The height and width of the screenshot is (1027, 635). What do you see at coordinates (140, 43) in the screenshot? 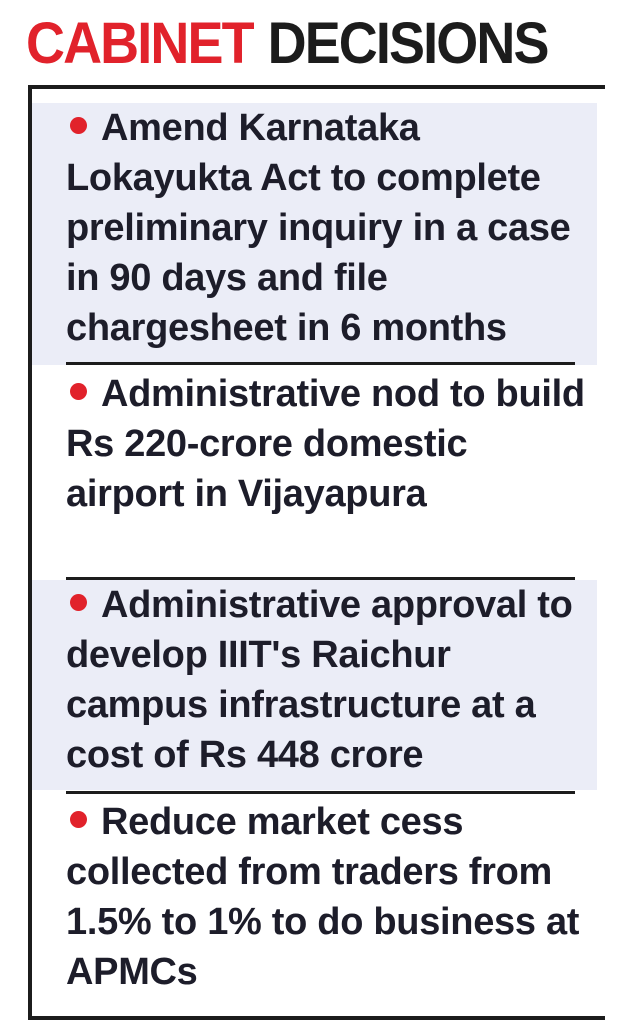
I see `title-cabinet: CABINET` at bounding box center [140, 43].